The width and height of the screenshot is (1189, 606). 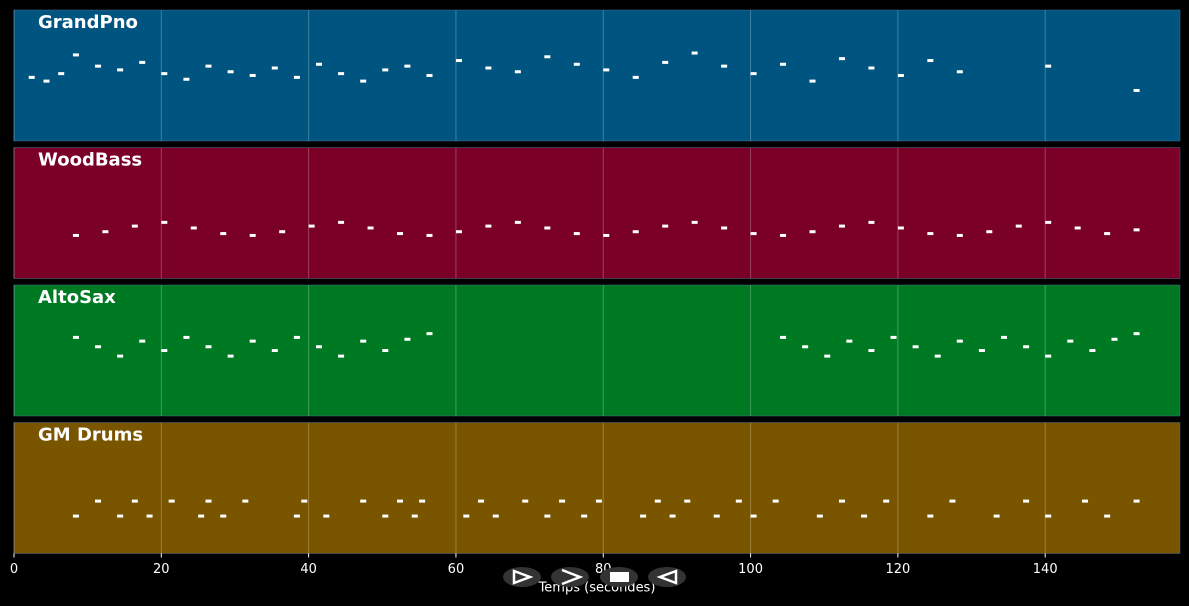 I want to click on forward-icon, so click(x=572, y=577).